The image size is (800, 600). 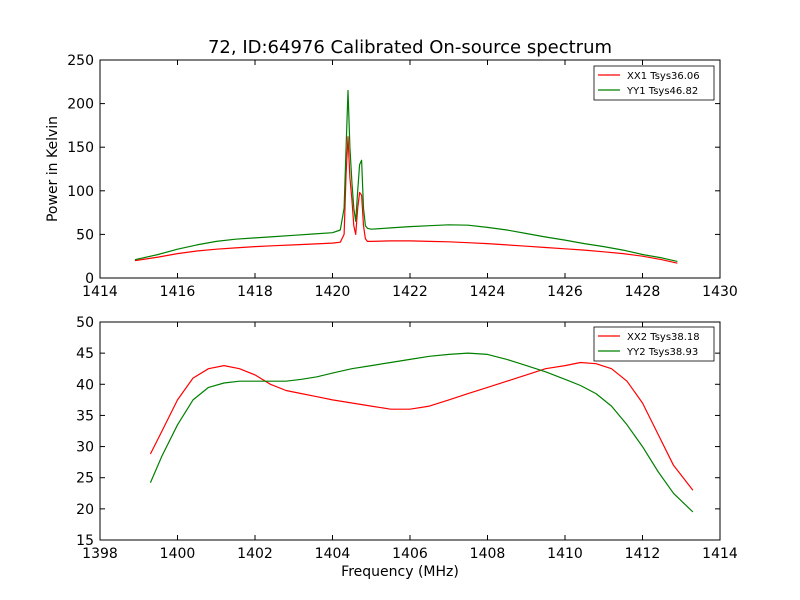 I want to click on x-tick-label: 1400, so click(x=178, y=554).